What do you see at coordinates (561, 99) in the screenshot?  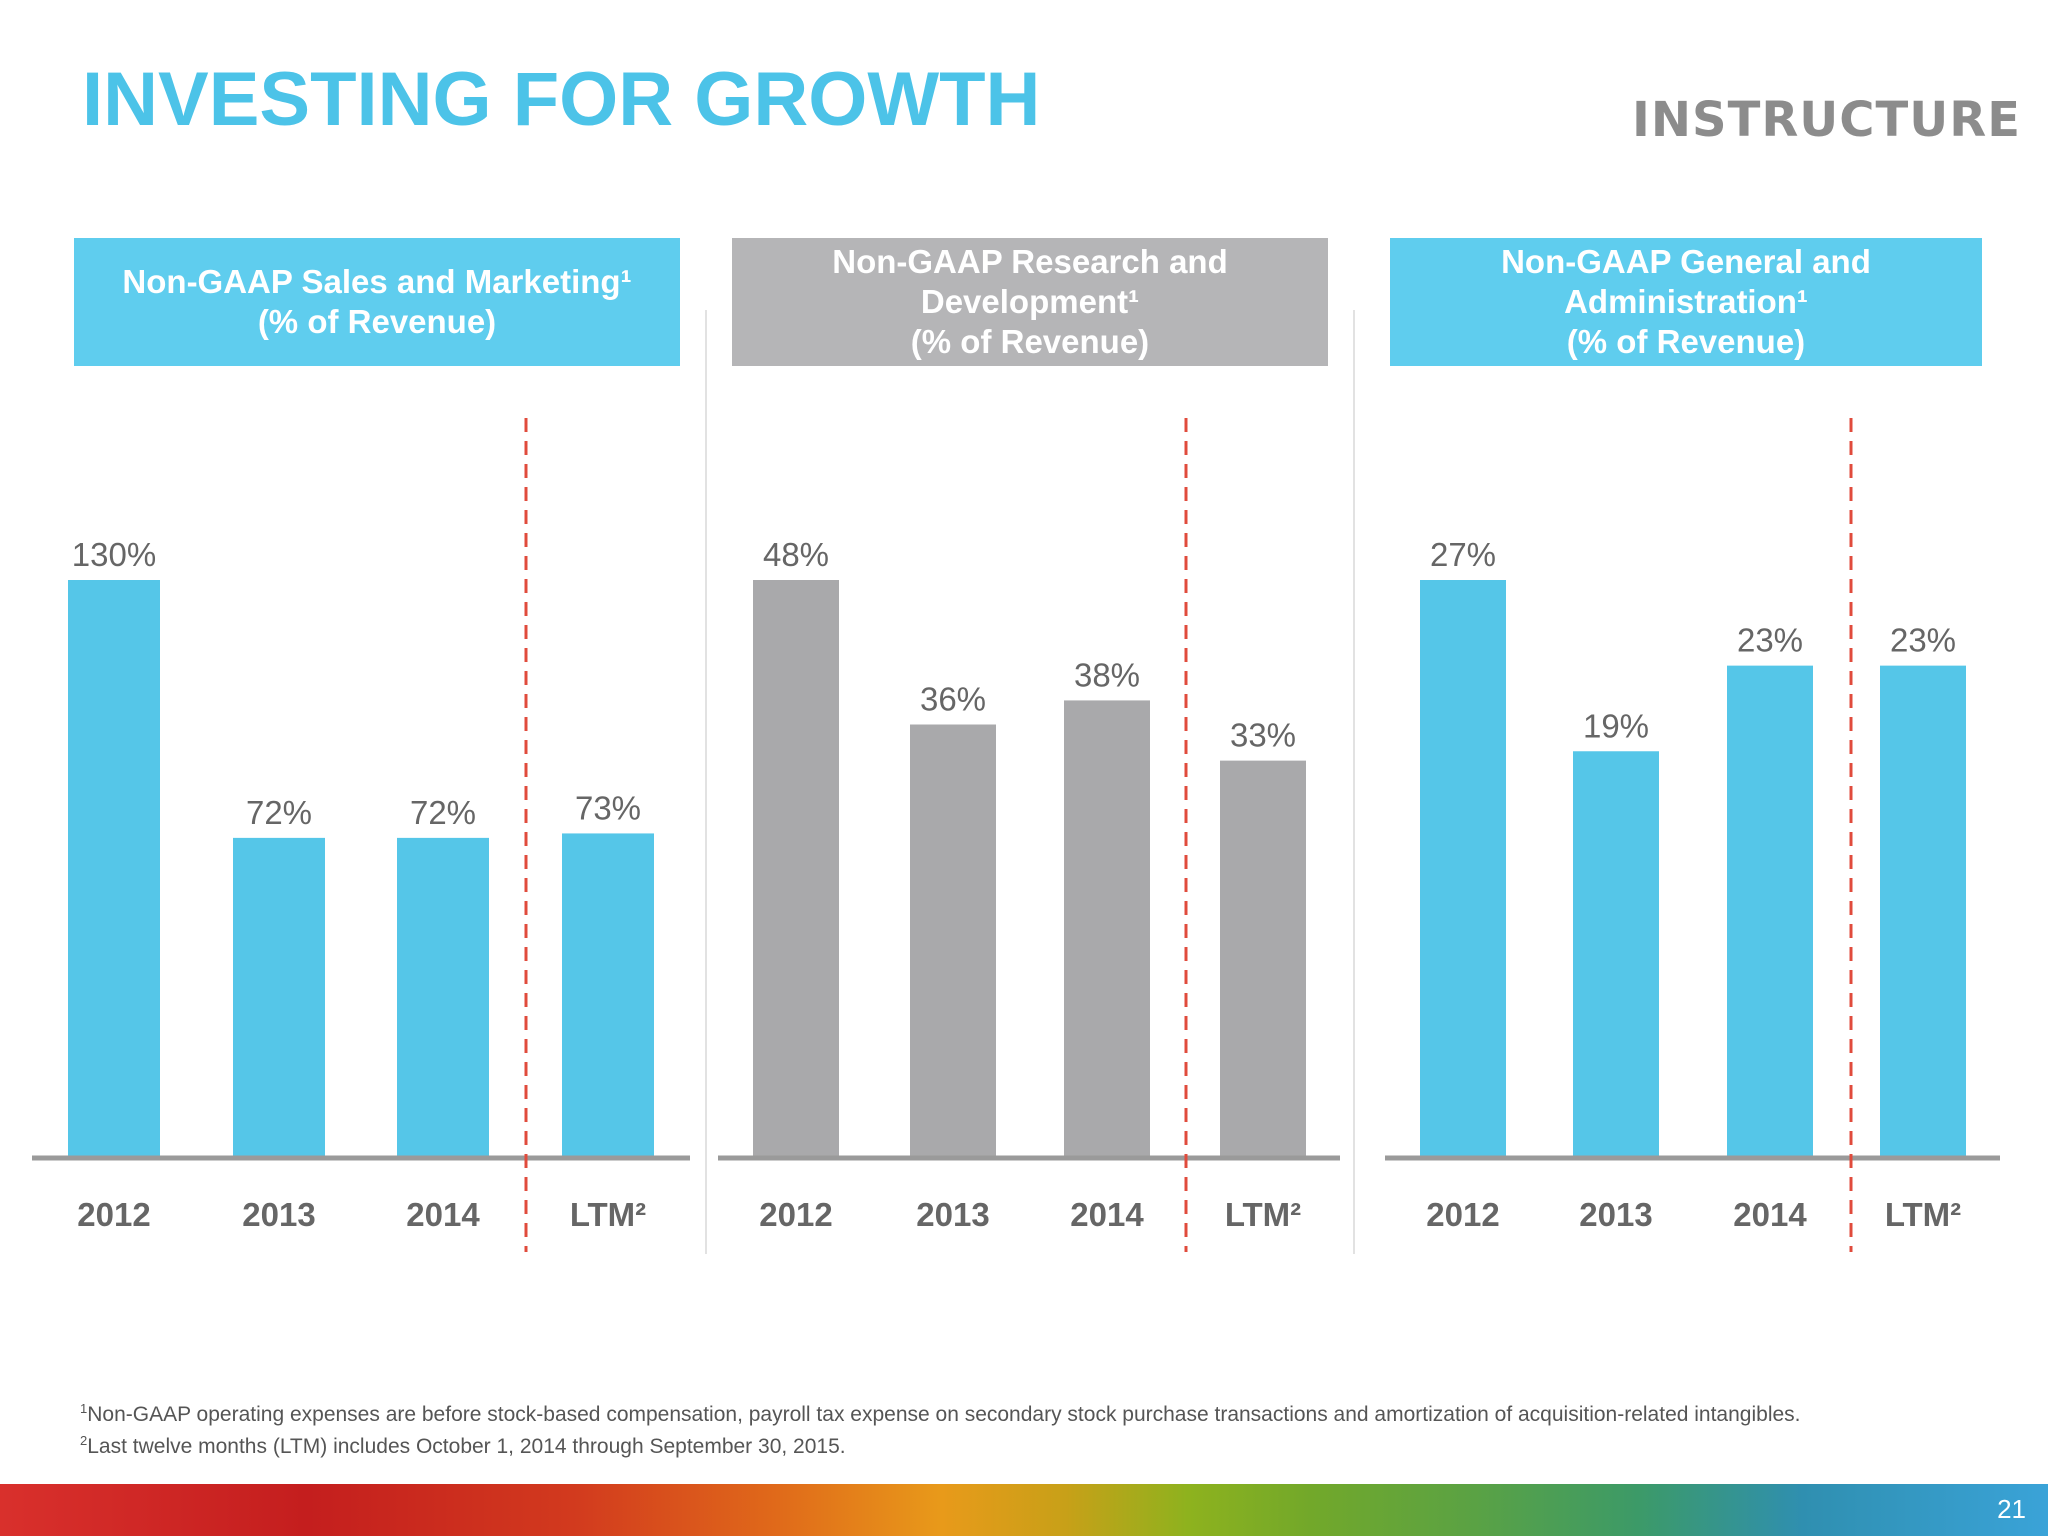 I see `slide-title: INVESTING FOR GROWTH` at bounding box center [561, 99].